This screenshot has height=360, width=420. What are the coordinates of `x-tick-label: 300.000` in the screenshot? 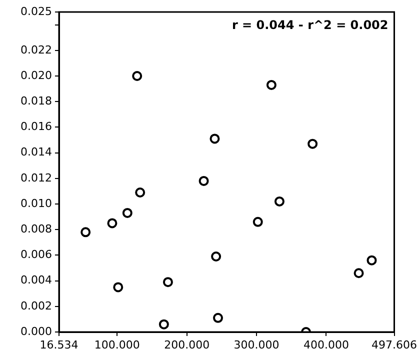 It's located at (257, 345).